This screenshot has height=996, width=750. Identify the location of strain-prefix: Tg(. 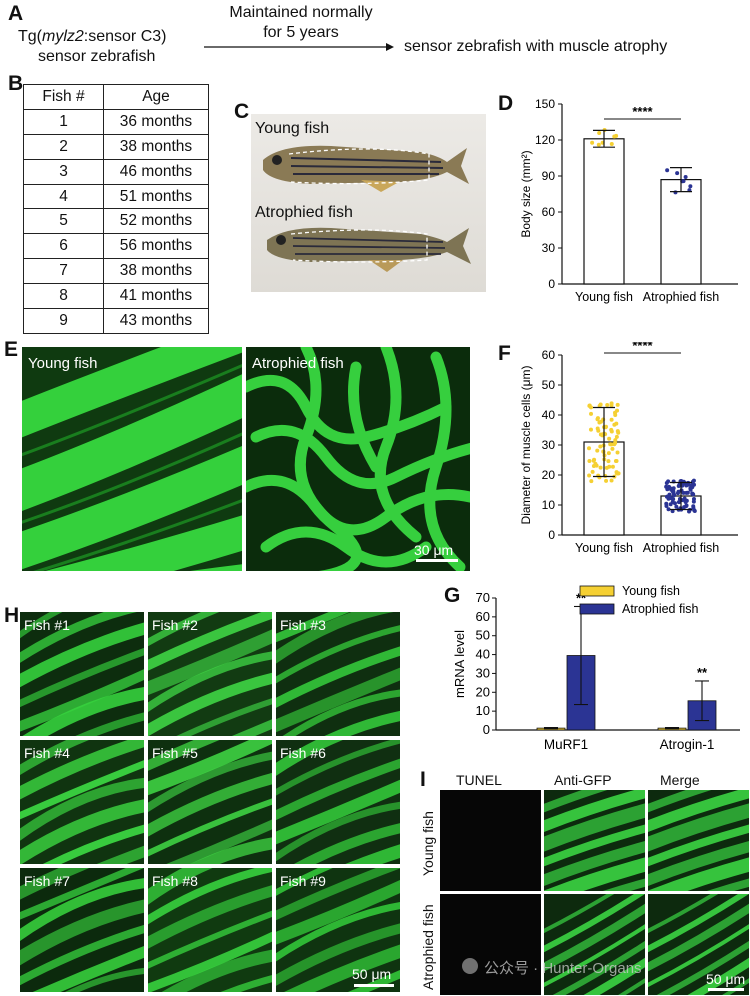
(30, 36).